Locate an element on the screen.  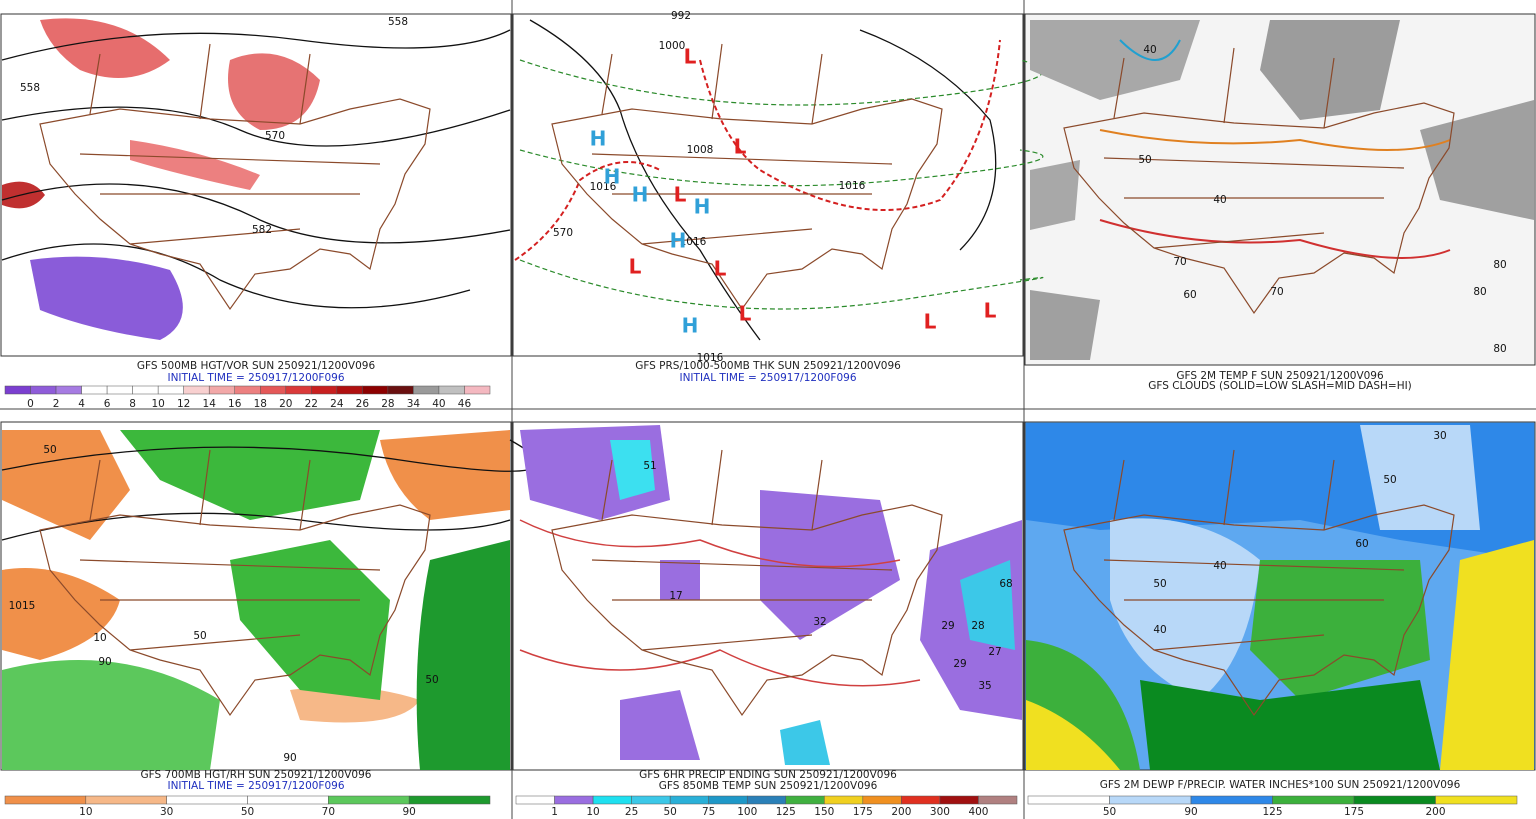
contour-label: 582 is located at coordinates (262, 230).